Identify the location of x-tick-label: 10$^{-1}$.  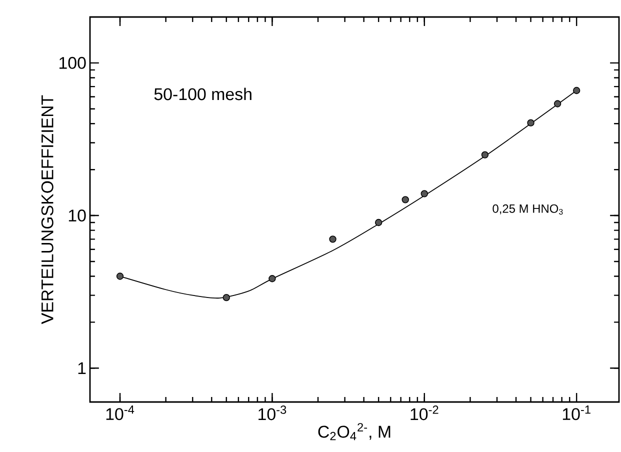
(576, 413).